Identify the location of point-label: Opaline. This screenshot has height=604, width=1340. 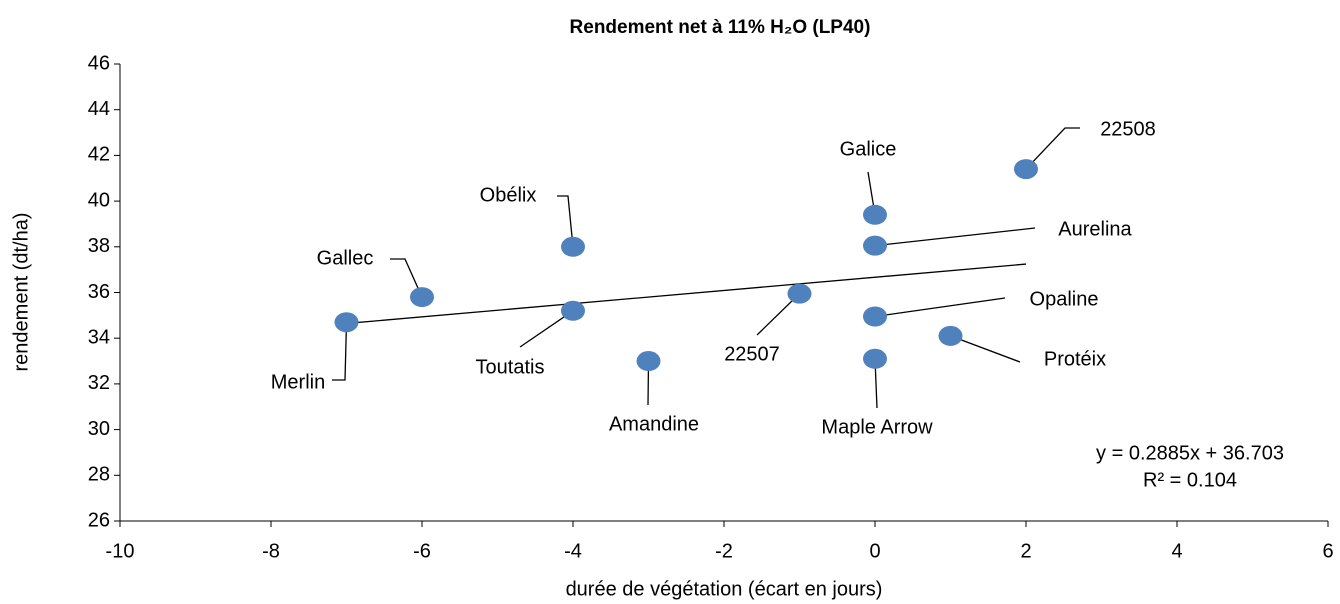
(1064, 299).